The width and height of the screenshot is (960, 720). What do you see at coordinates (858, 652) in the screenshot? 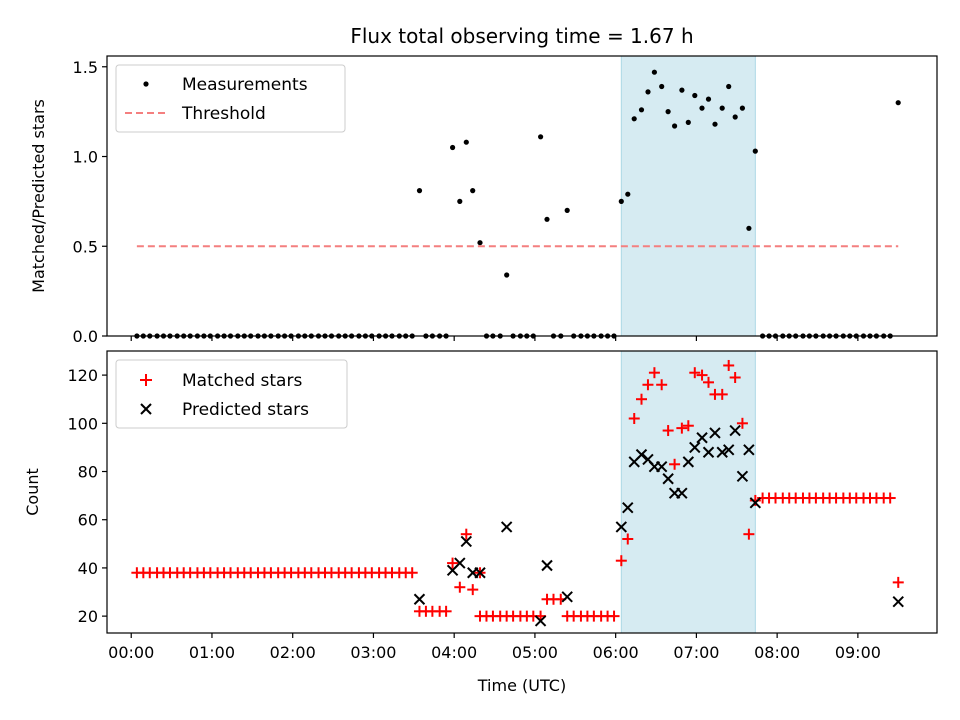
I see `x-tick-label: 09:00` at bounding box center [858, 652].